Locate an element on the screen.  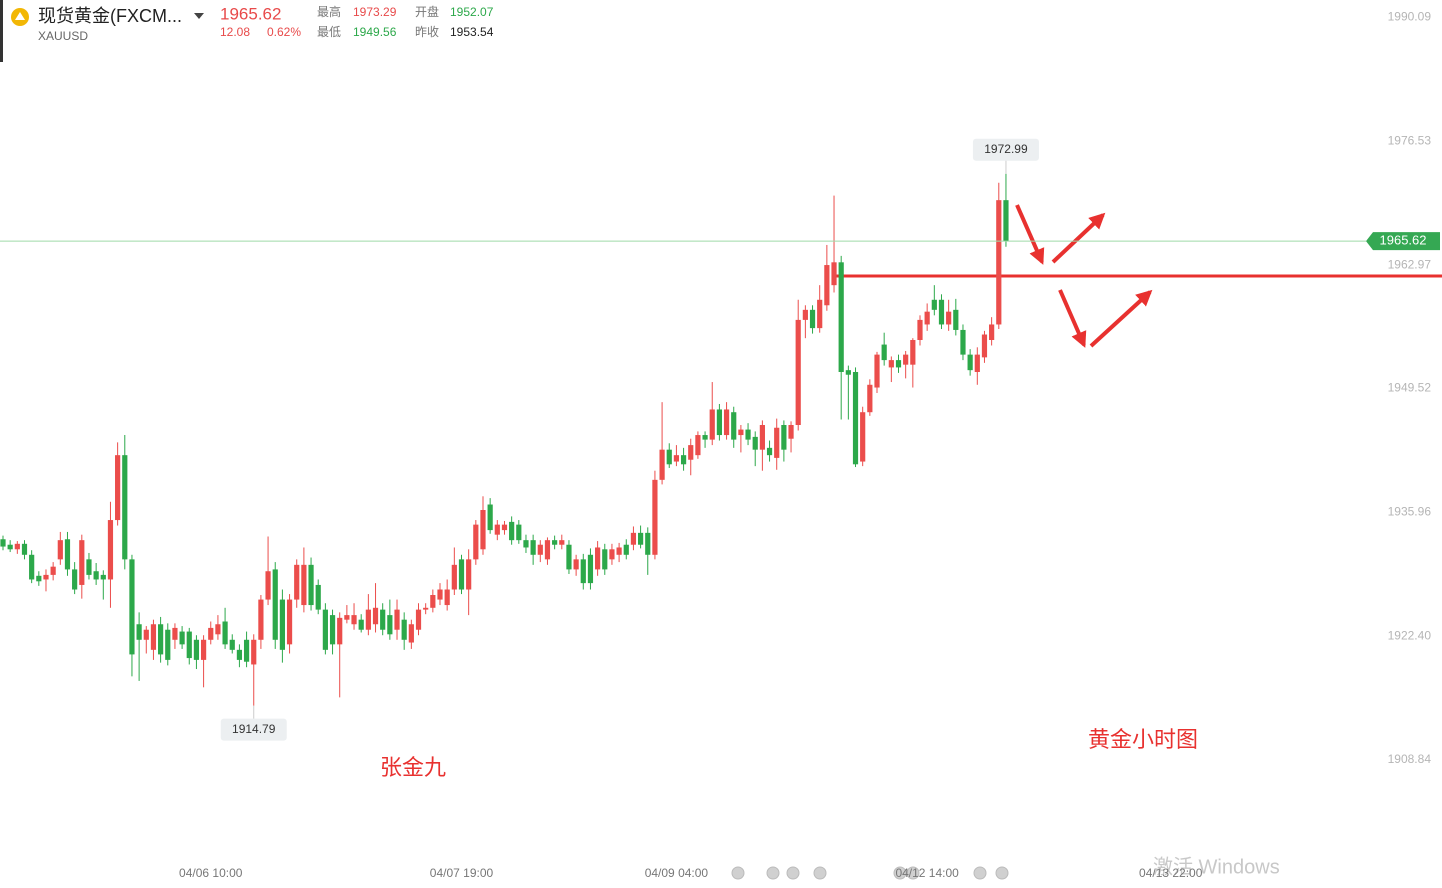
x-tick-label: 04/09 04:00 is located at coordinates (677, 873).